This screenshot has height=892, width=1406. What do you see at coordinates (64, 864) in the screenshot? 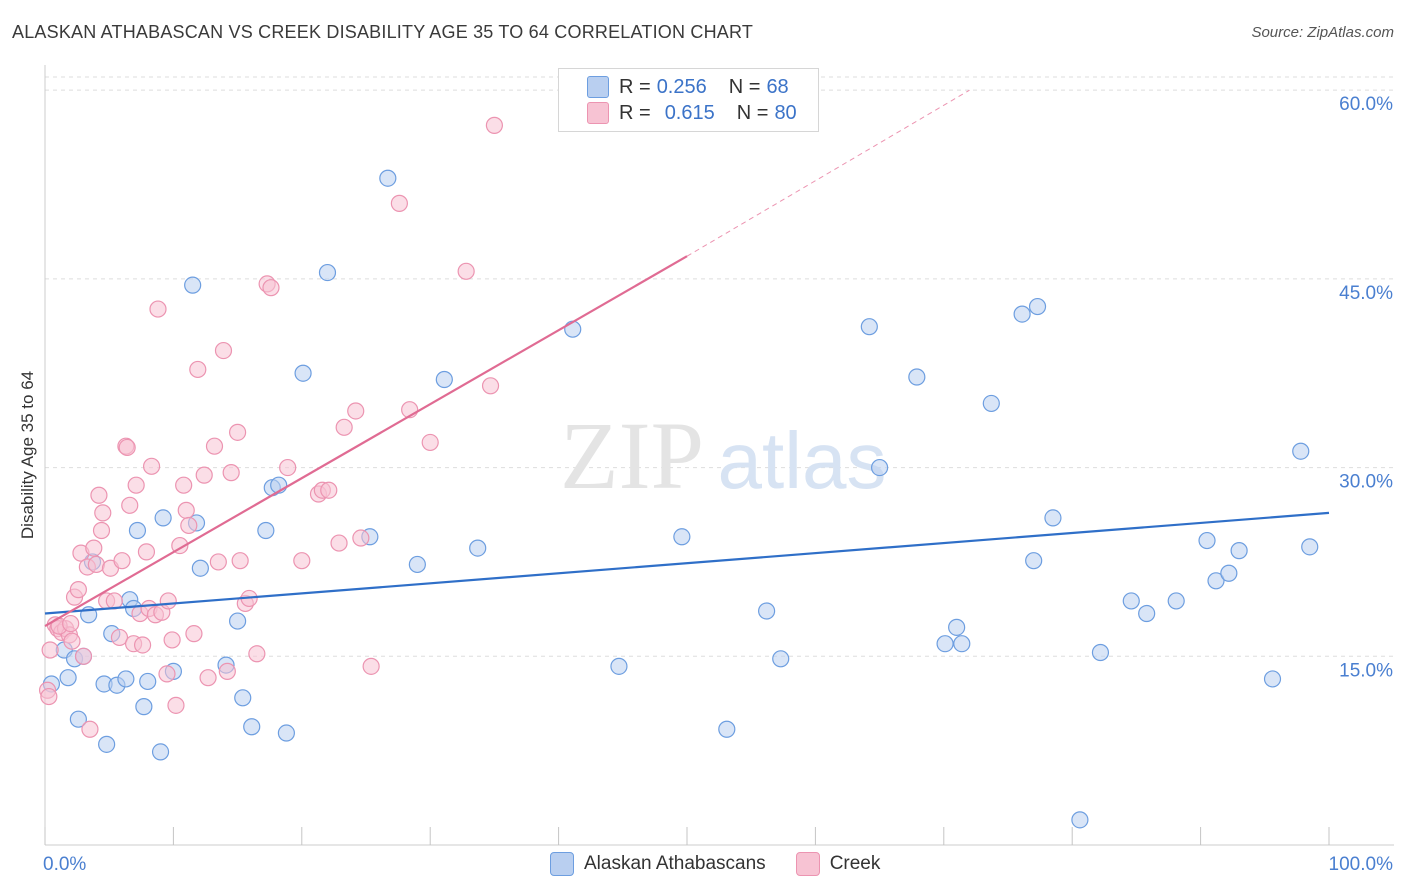
I see `x-tick-label: 0.0%` at bounding box center [64, 864].